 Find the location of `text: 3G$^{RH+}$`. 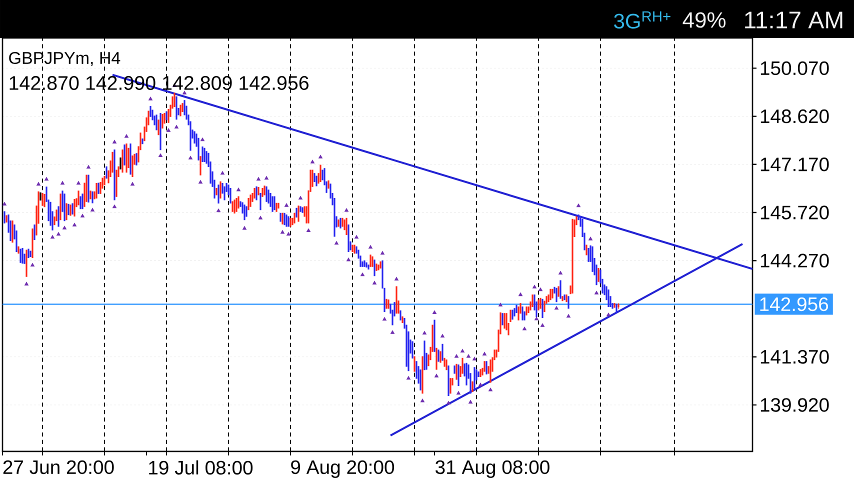

text: 3G$^{RH+}$ is located at coordinates (642, 20).